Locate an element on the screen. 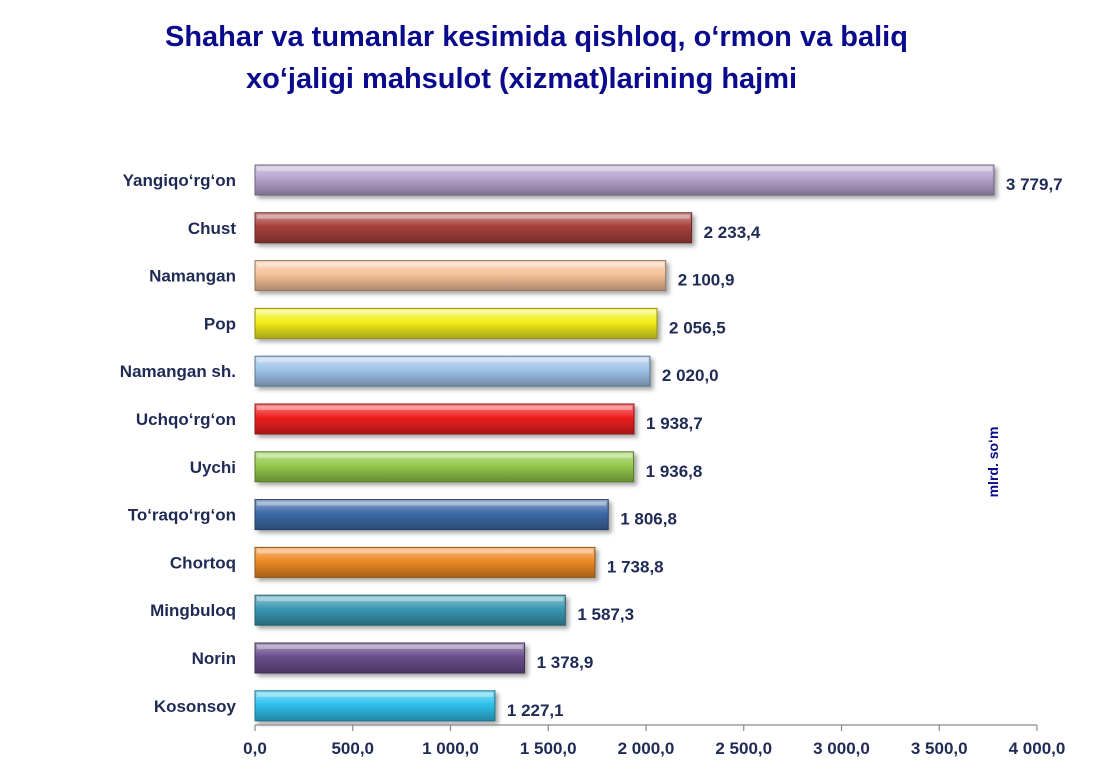 The height and width of the screenshot is (780, 1110). category-label-5: Uchqo‘rg‘on is located at coordinates (186, 419).